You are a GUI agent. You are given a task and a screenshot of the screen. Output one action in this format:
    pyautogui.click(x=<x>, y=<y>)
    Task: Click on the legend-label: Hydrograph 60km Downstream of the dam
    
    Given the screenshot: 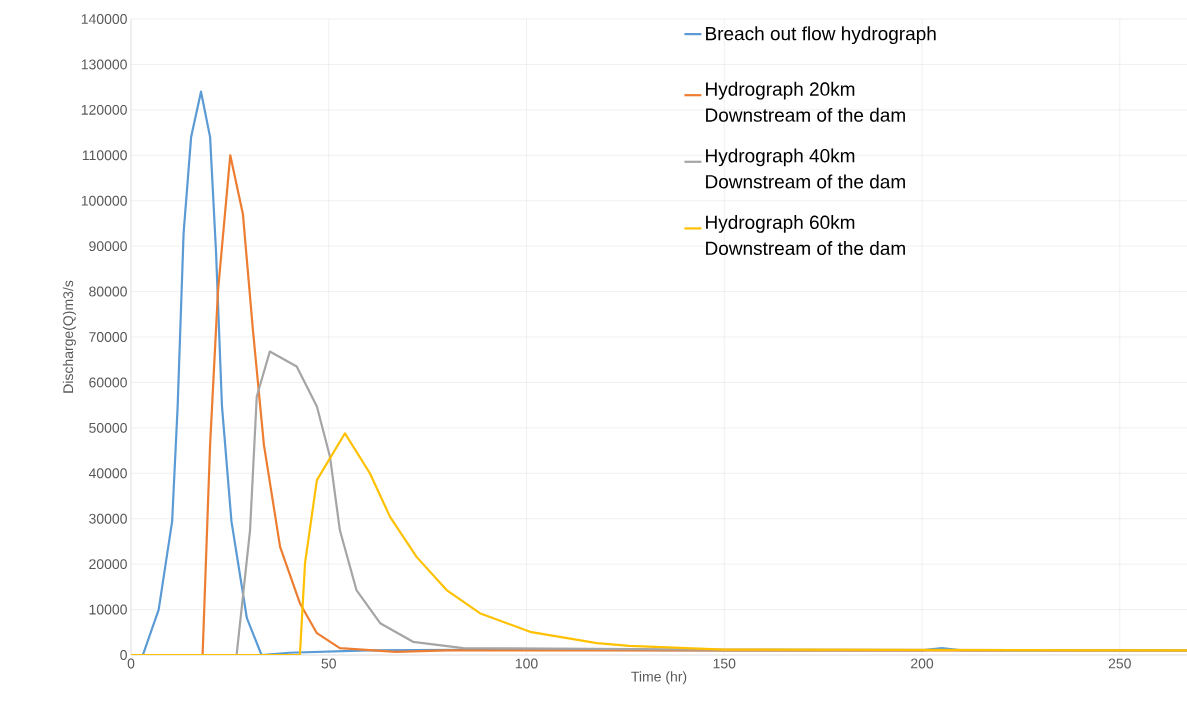 What is the action you would take?
    pyautogui.click(x=805, y=235)
    